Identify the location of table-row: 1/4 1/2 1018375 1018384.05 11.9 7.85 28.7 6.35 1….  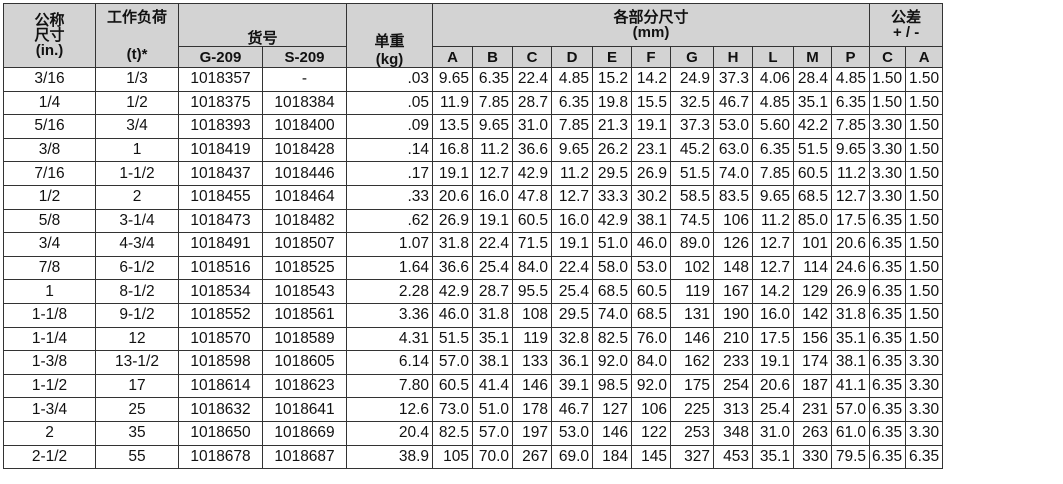
(473, 103).